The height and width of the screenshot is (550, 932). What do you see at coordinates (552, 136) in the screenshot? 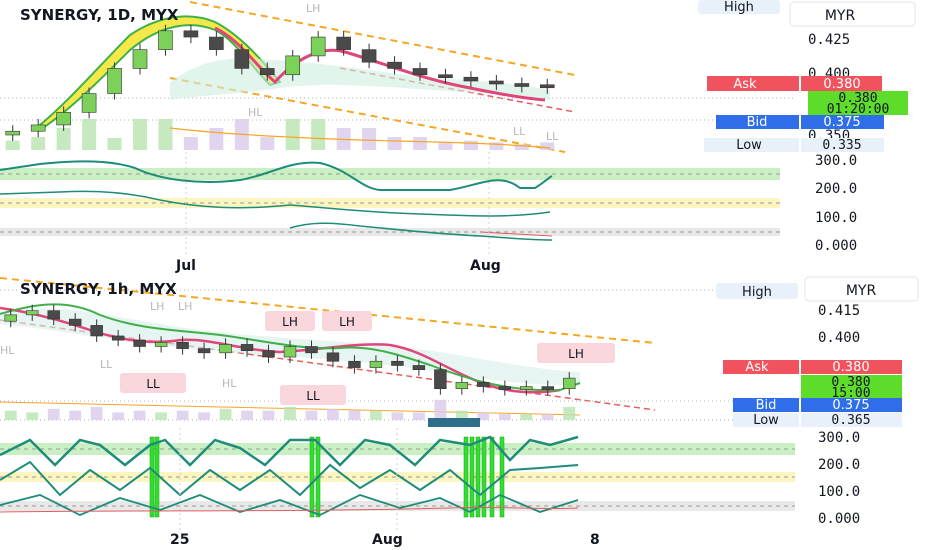
I see `top-annotation-ll-2: LL` at bounding box center [552, 136].